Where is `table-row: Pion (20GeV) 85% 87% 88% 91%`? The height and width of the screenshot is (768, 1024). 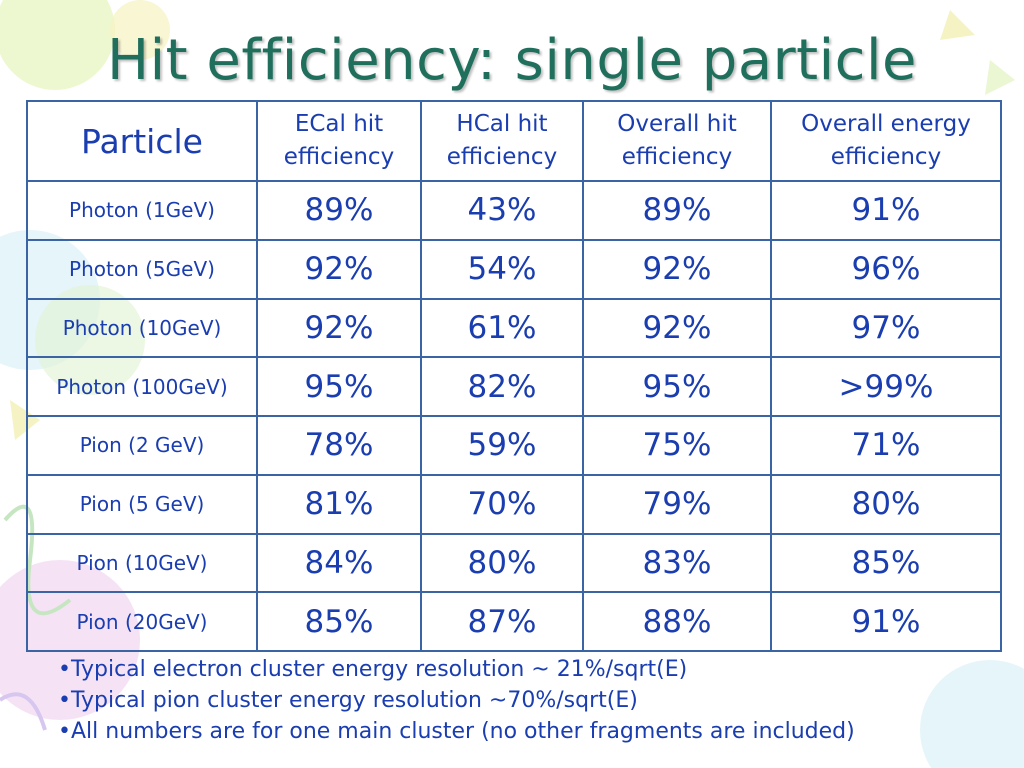 table-row: Pion (20GeV) 85% 87% 88% 91% is located at coordinates (514, 621).